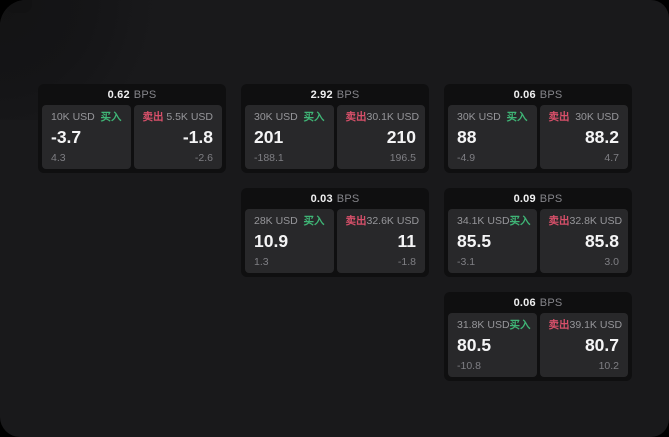 This screenshot has width=669, height=437. I want to click on card-body: 30K USD 买入 88 -4.9 卖出 30K USD 88.2 4.7, so click(538, 137).